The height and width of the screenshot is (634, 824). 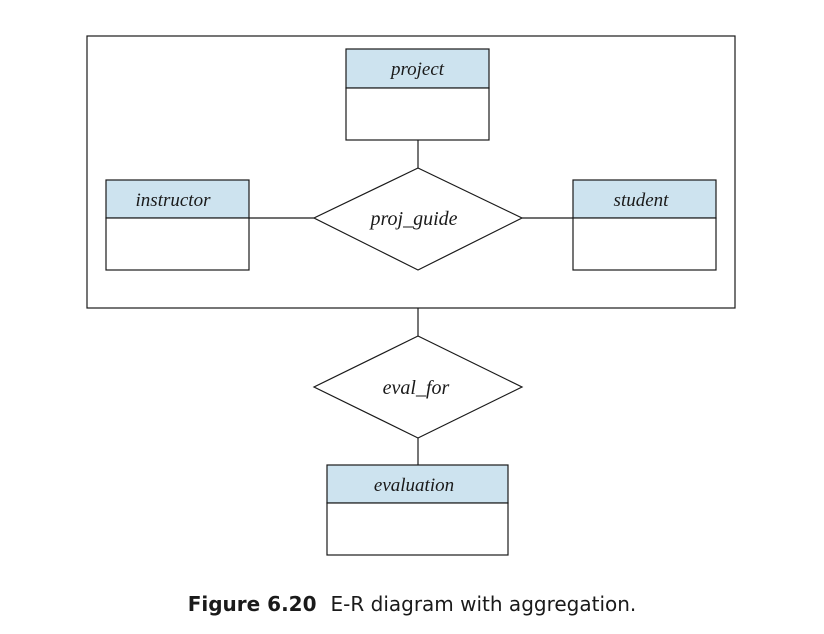 I want to click on relationship-eval-for-diamond, so click(x=418, y=387).